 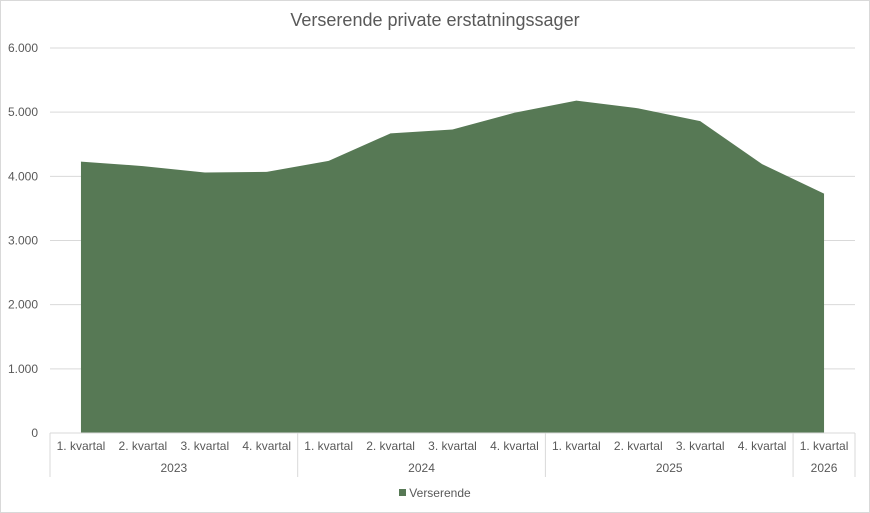 What do you see at coordinates (23, 241) in the screenshot?
I see `y-tick-label: 3.000` at bounding box center [23, 241].